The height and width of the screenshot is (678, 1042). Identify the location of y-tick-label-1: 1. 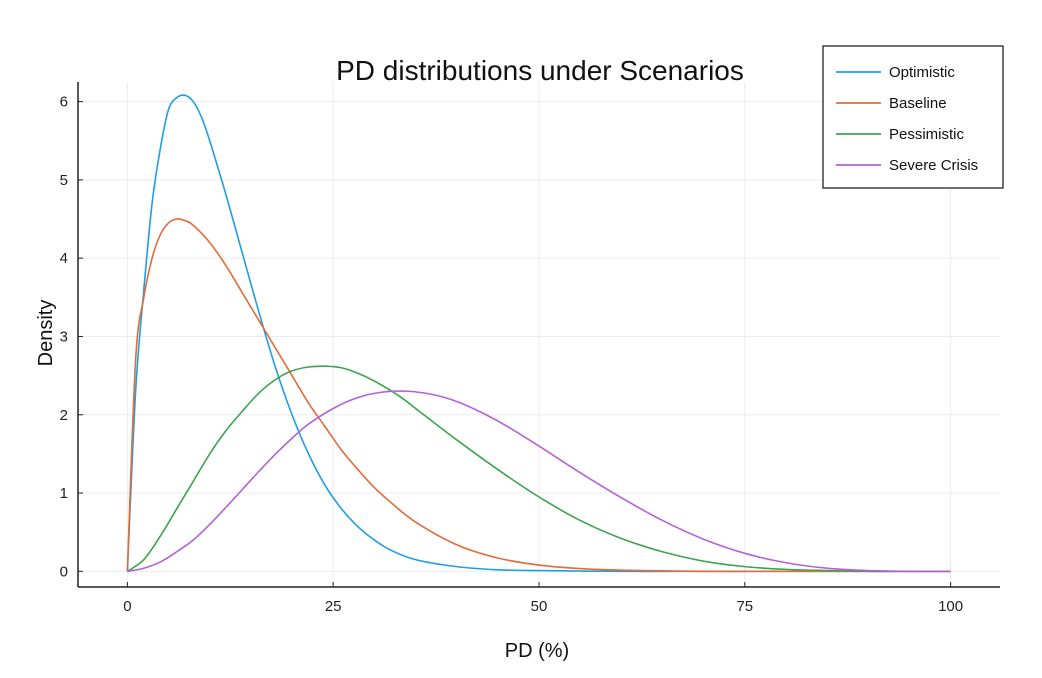
(64, 493).